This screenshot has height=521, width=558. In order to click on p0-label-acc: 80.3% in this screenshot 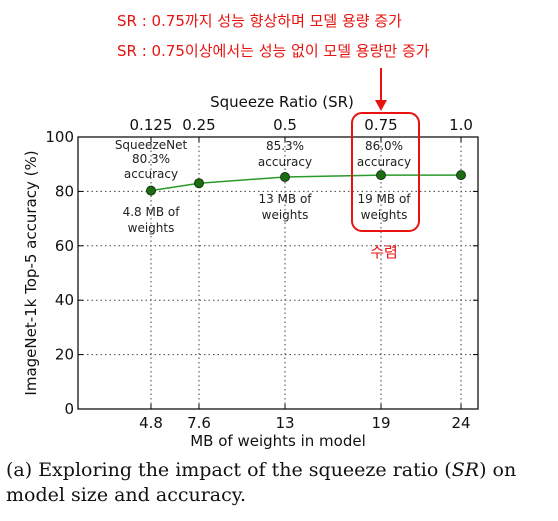, I will do `click(151, 159)`.